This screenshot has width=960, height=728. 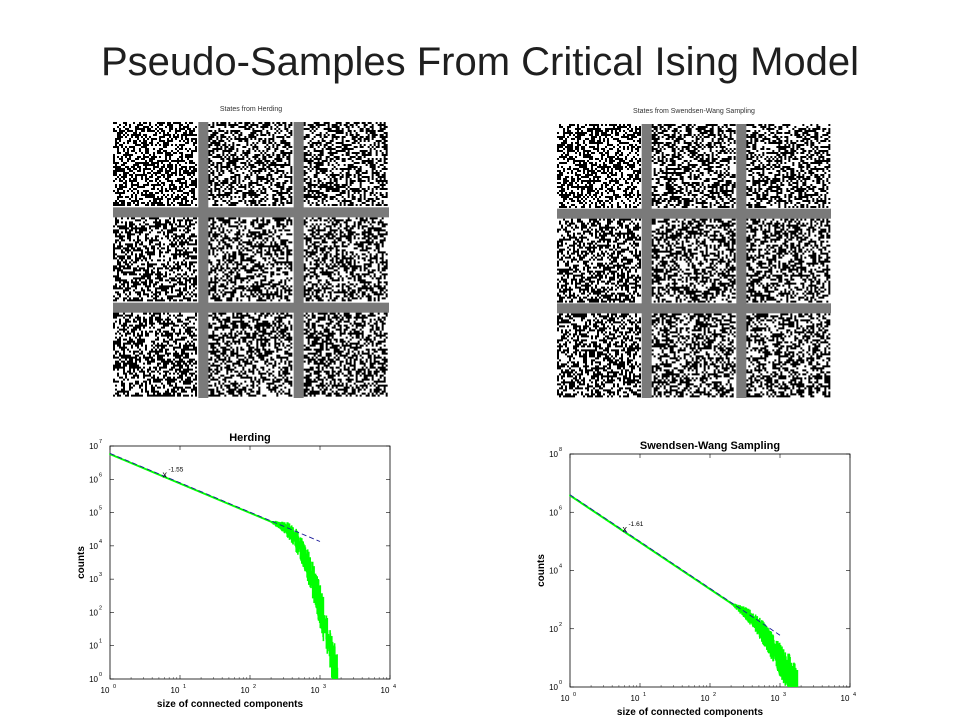 I want to click on herding-y-tick-label: 10 4, so click(x=95, y=545).